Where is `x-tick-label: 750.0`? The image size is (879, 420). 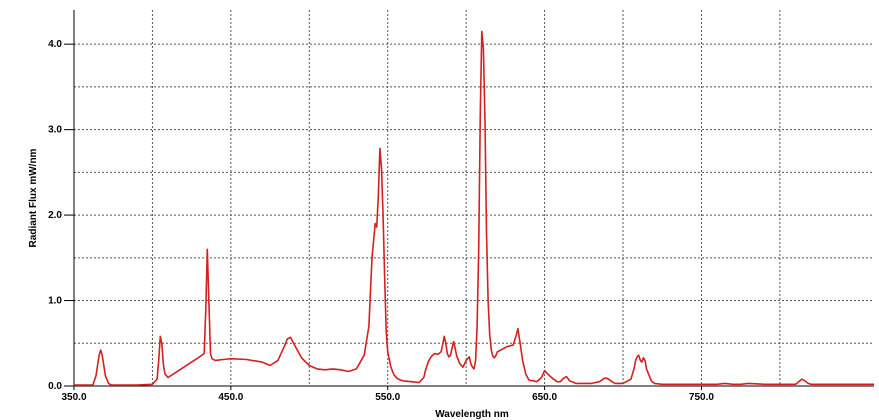
x-tick-label: 750.0 is located at coordinates (701, 397).